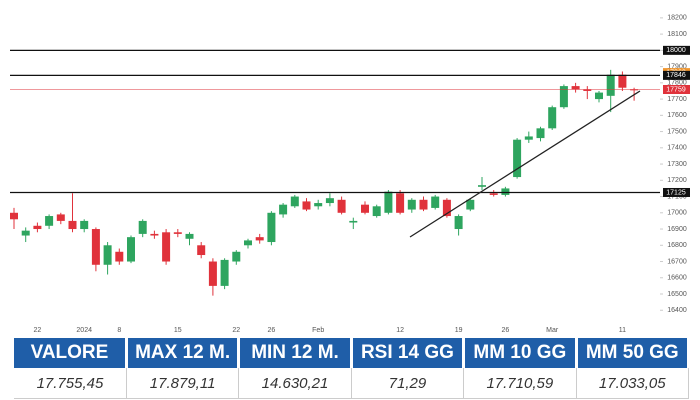  Describe the element at coordinates (84, 330) in the screenshot. I see `x-tick-label: 2024` at that location.